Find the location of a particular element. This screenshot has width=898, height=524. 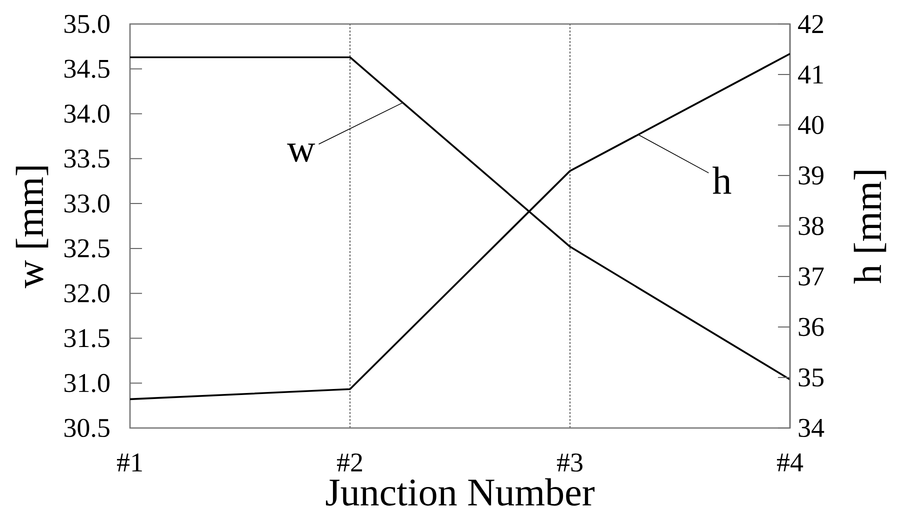

x-tick-label: #1 is located at coordinates (129, 463).